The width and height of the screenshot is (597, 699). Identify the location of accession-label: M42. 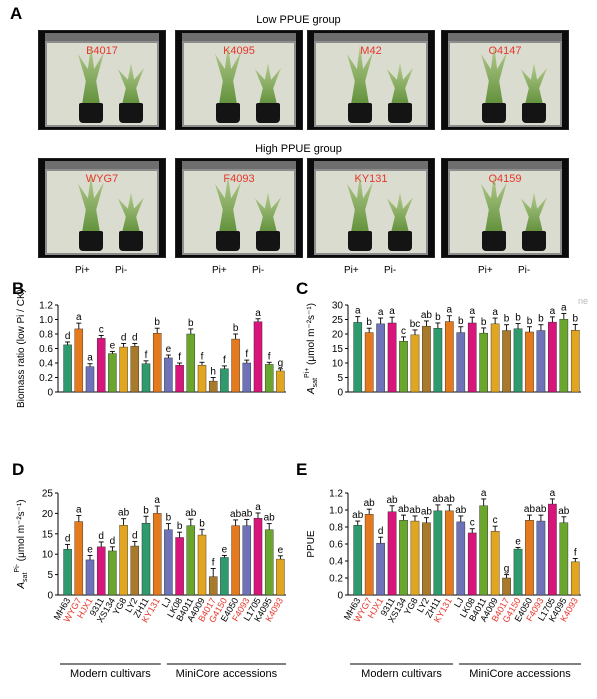
(371, 51).